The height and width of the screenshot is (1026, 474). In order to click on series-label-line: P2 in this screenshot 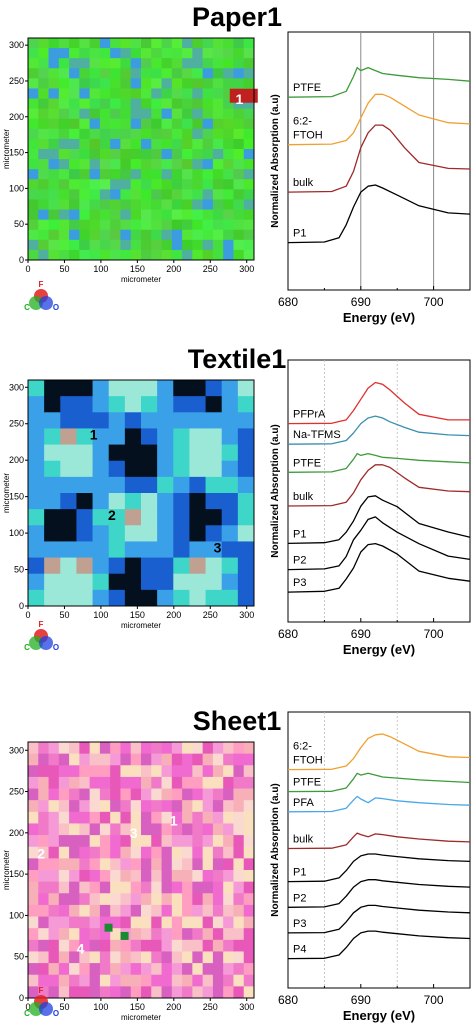, I will do `click(299, 898)`.